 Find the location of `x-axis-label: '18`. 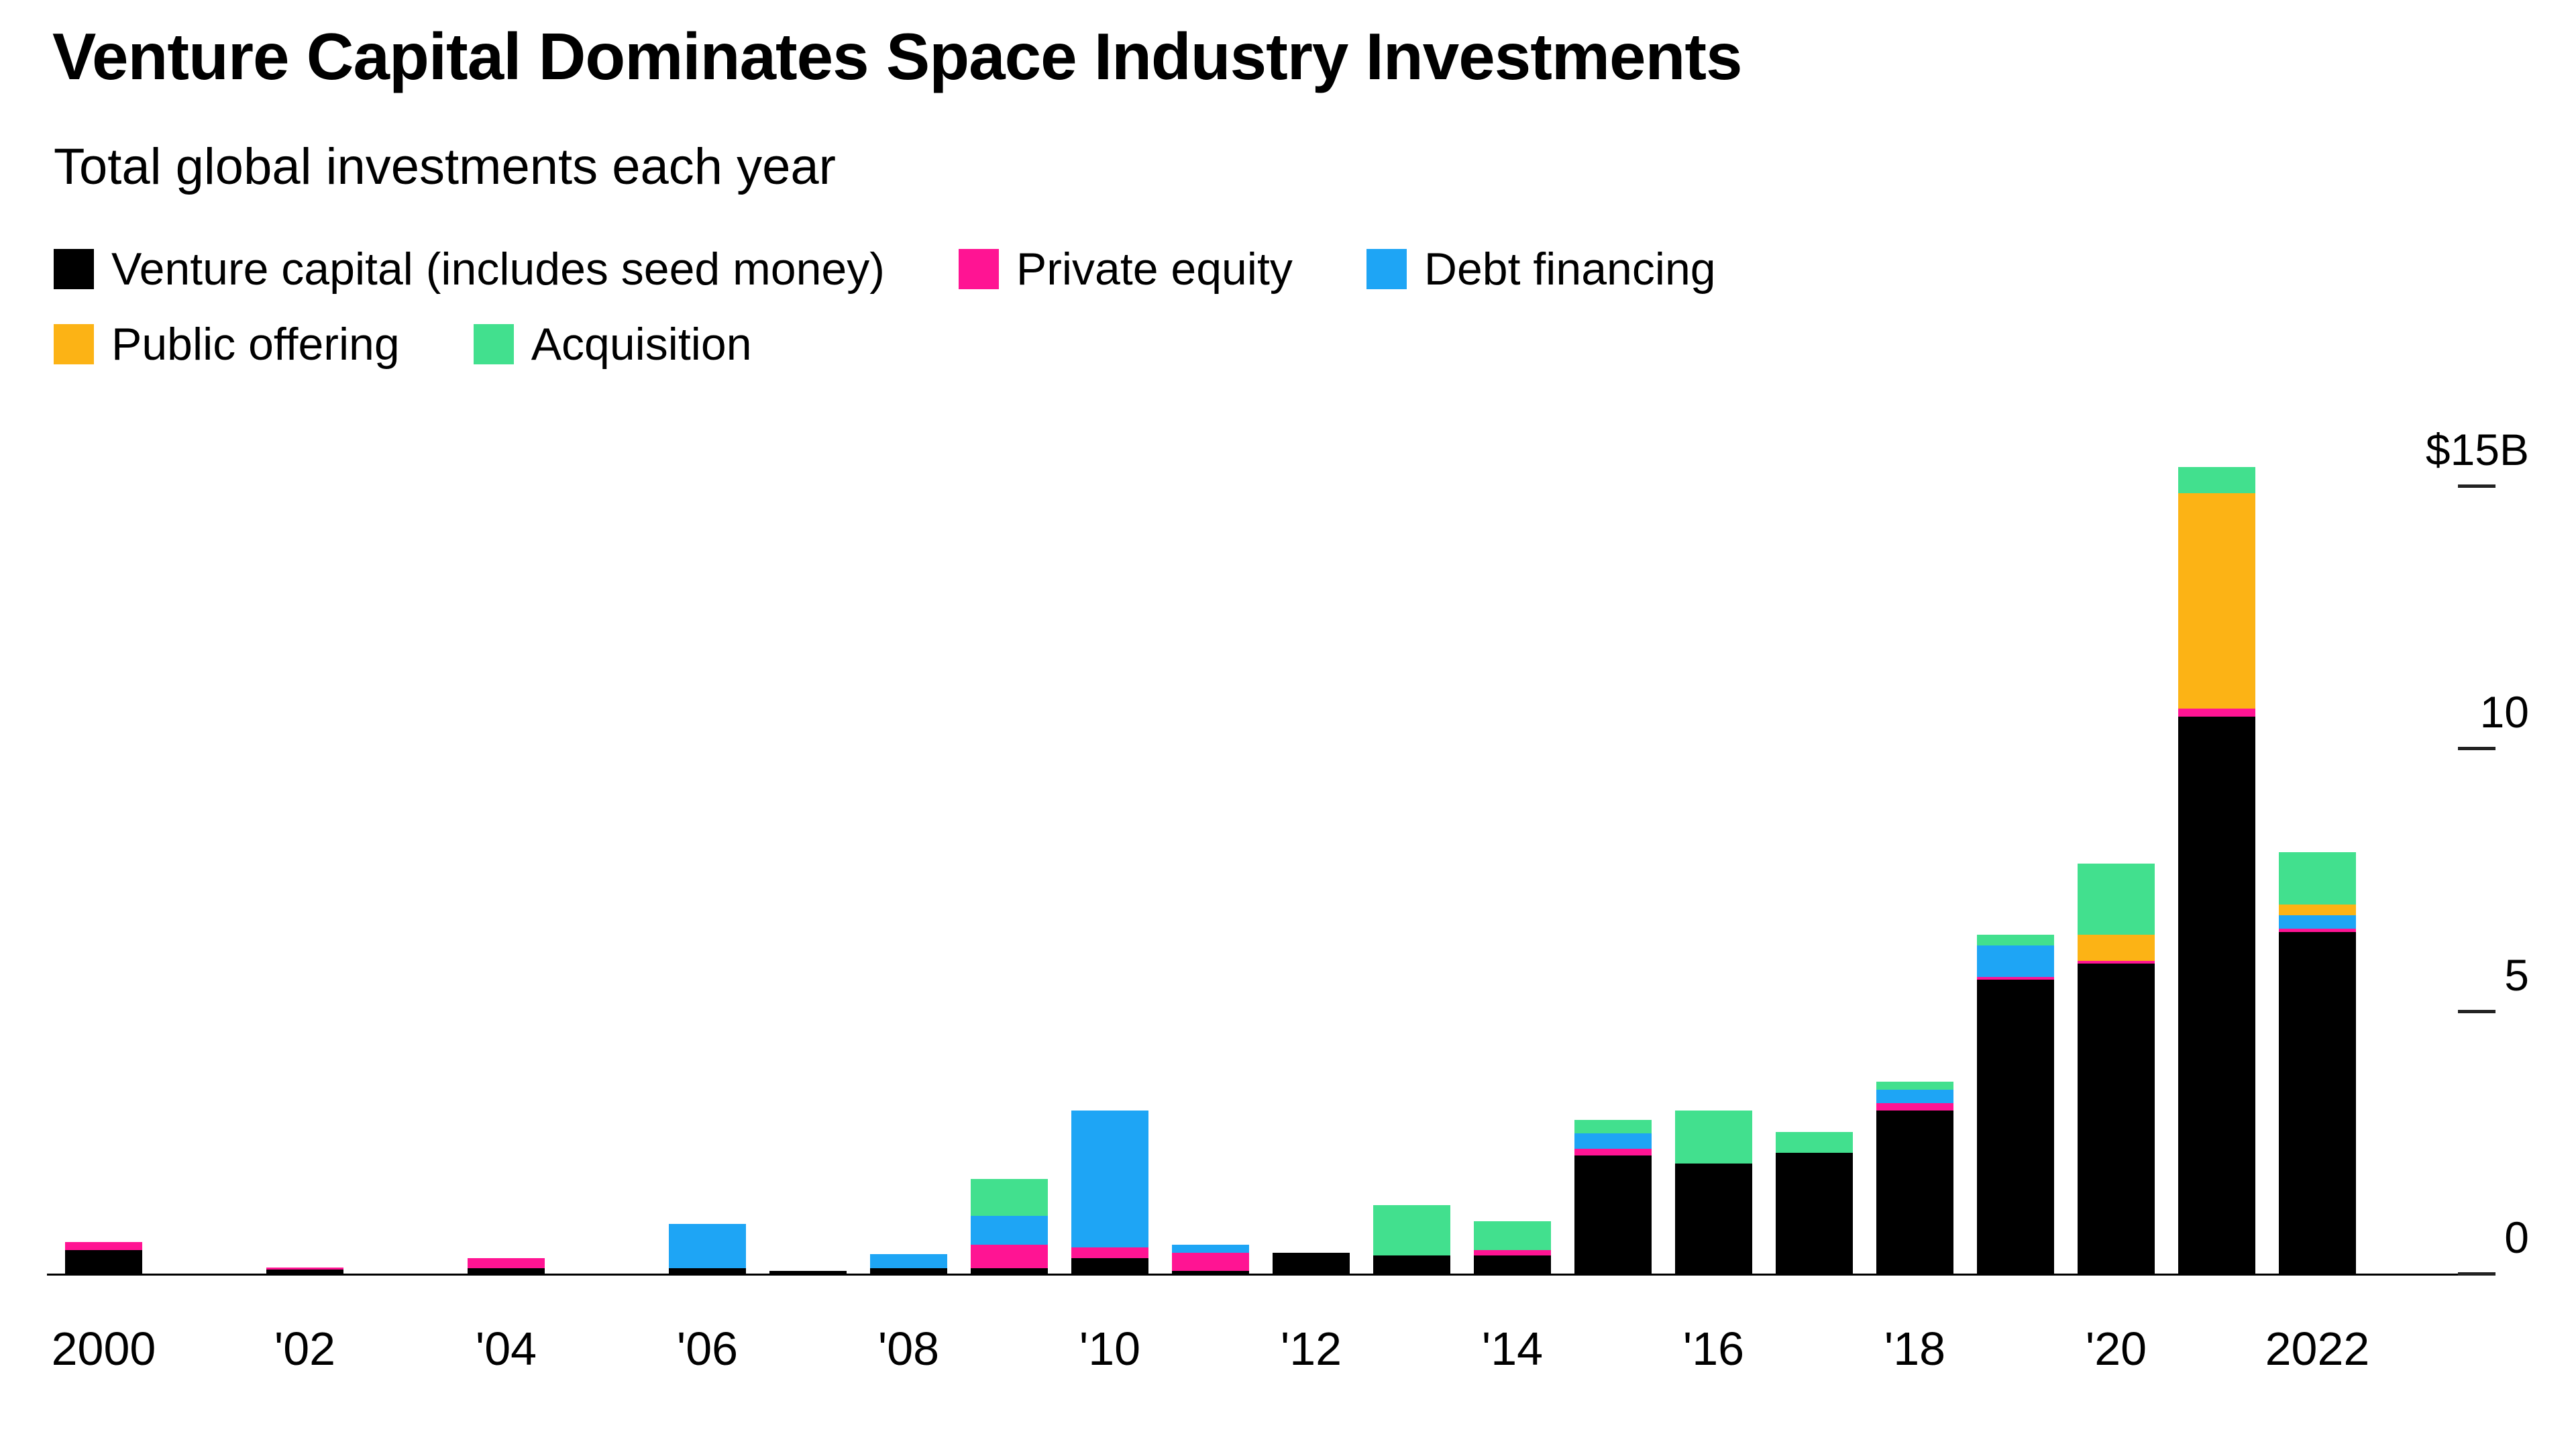

x-axis-label: '18 is located at coordinates (1915, 1349).